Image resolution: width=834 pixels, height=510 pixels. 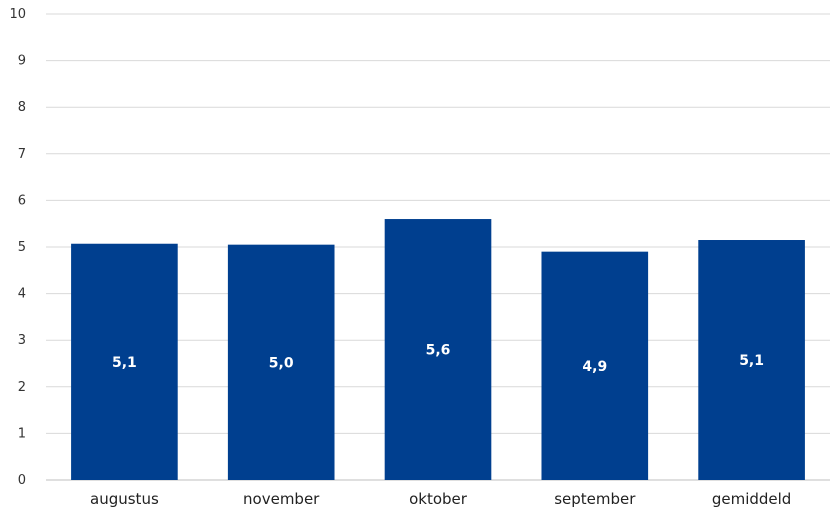 What do you see at coordinates (22, 61) in the screenshot?
I see `y-tick-label: 9` at bounding box center [22, 61].